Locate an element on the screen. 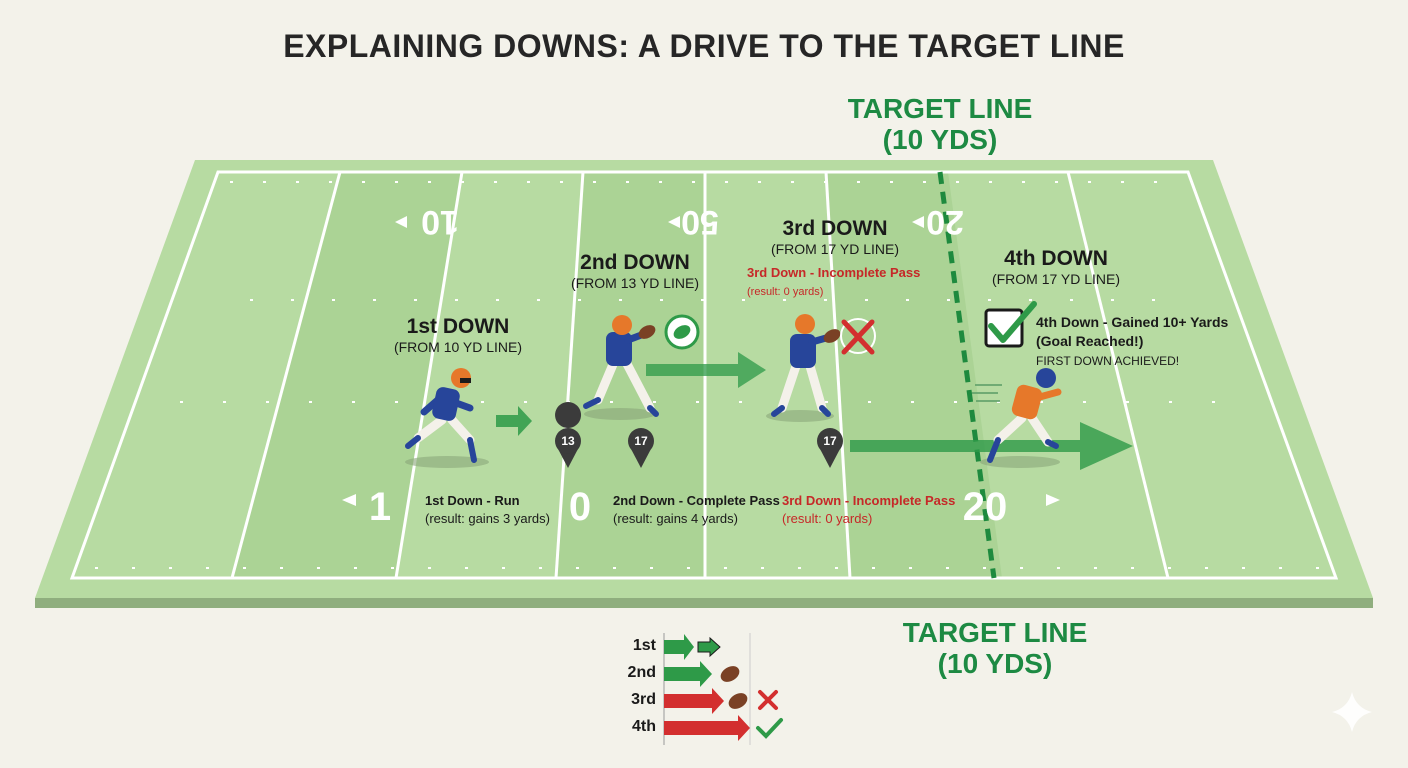 The width and height of the screenshot is (1408, 768). yard-number-top: 10 is located at coordinates (440, 222).